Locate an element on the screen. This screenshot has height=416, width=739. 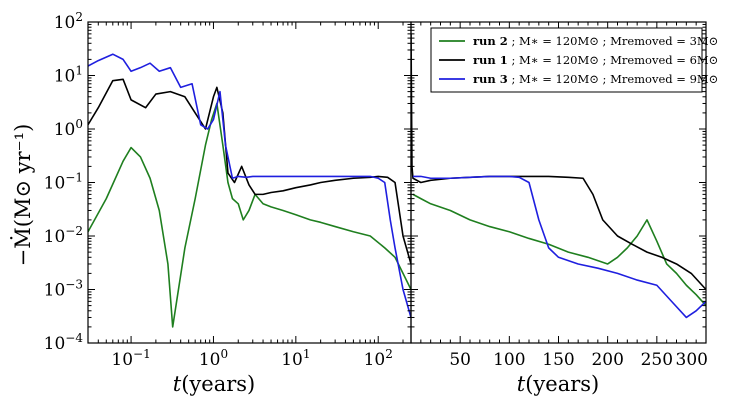
y-tick-label: 10⁻³ is located at coordinates (63, 289).